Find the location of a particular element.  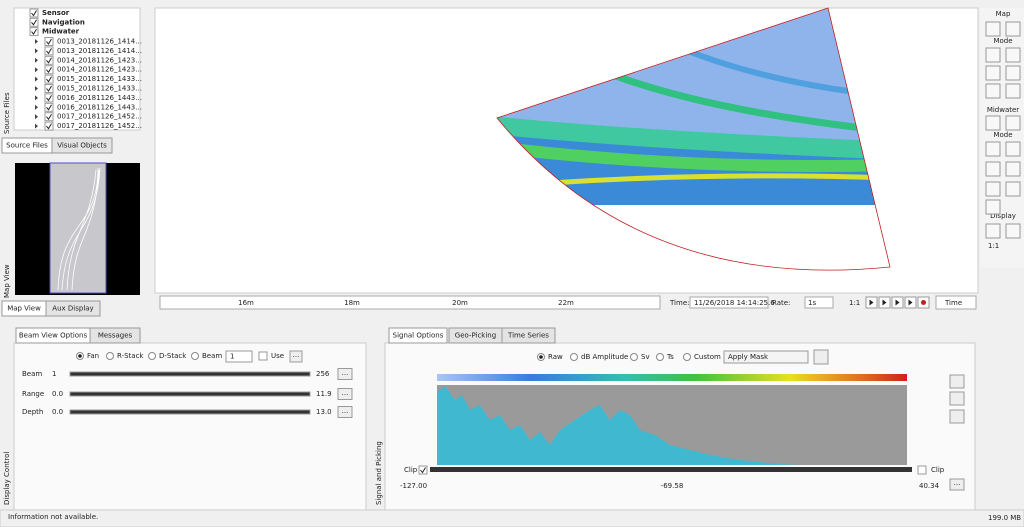

rate-field is located at coordinates (819, 302).